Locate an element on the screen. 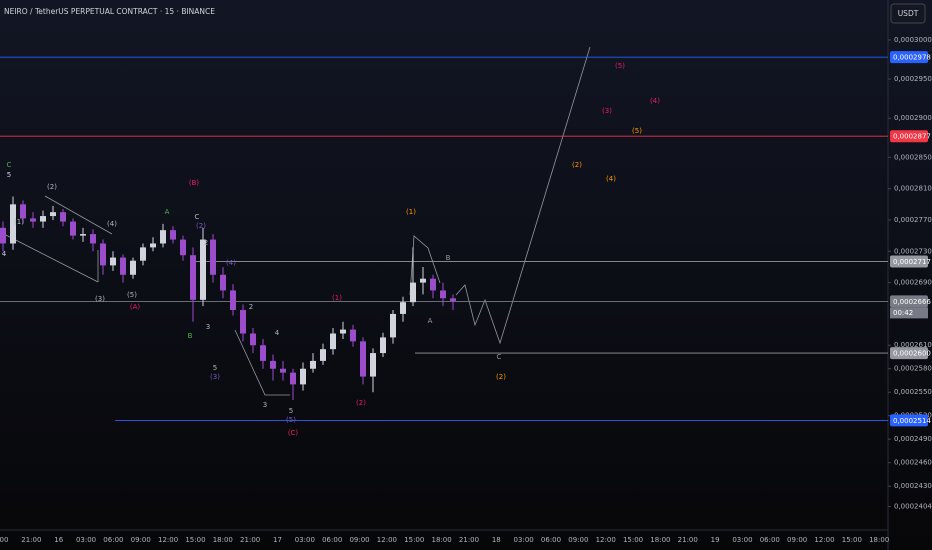 The width and height of the screenshot is (932, 550). y-tick-label: 0,0002550 is located at coordinates (913, 392).